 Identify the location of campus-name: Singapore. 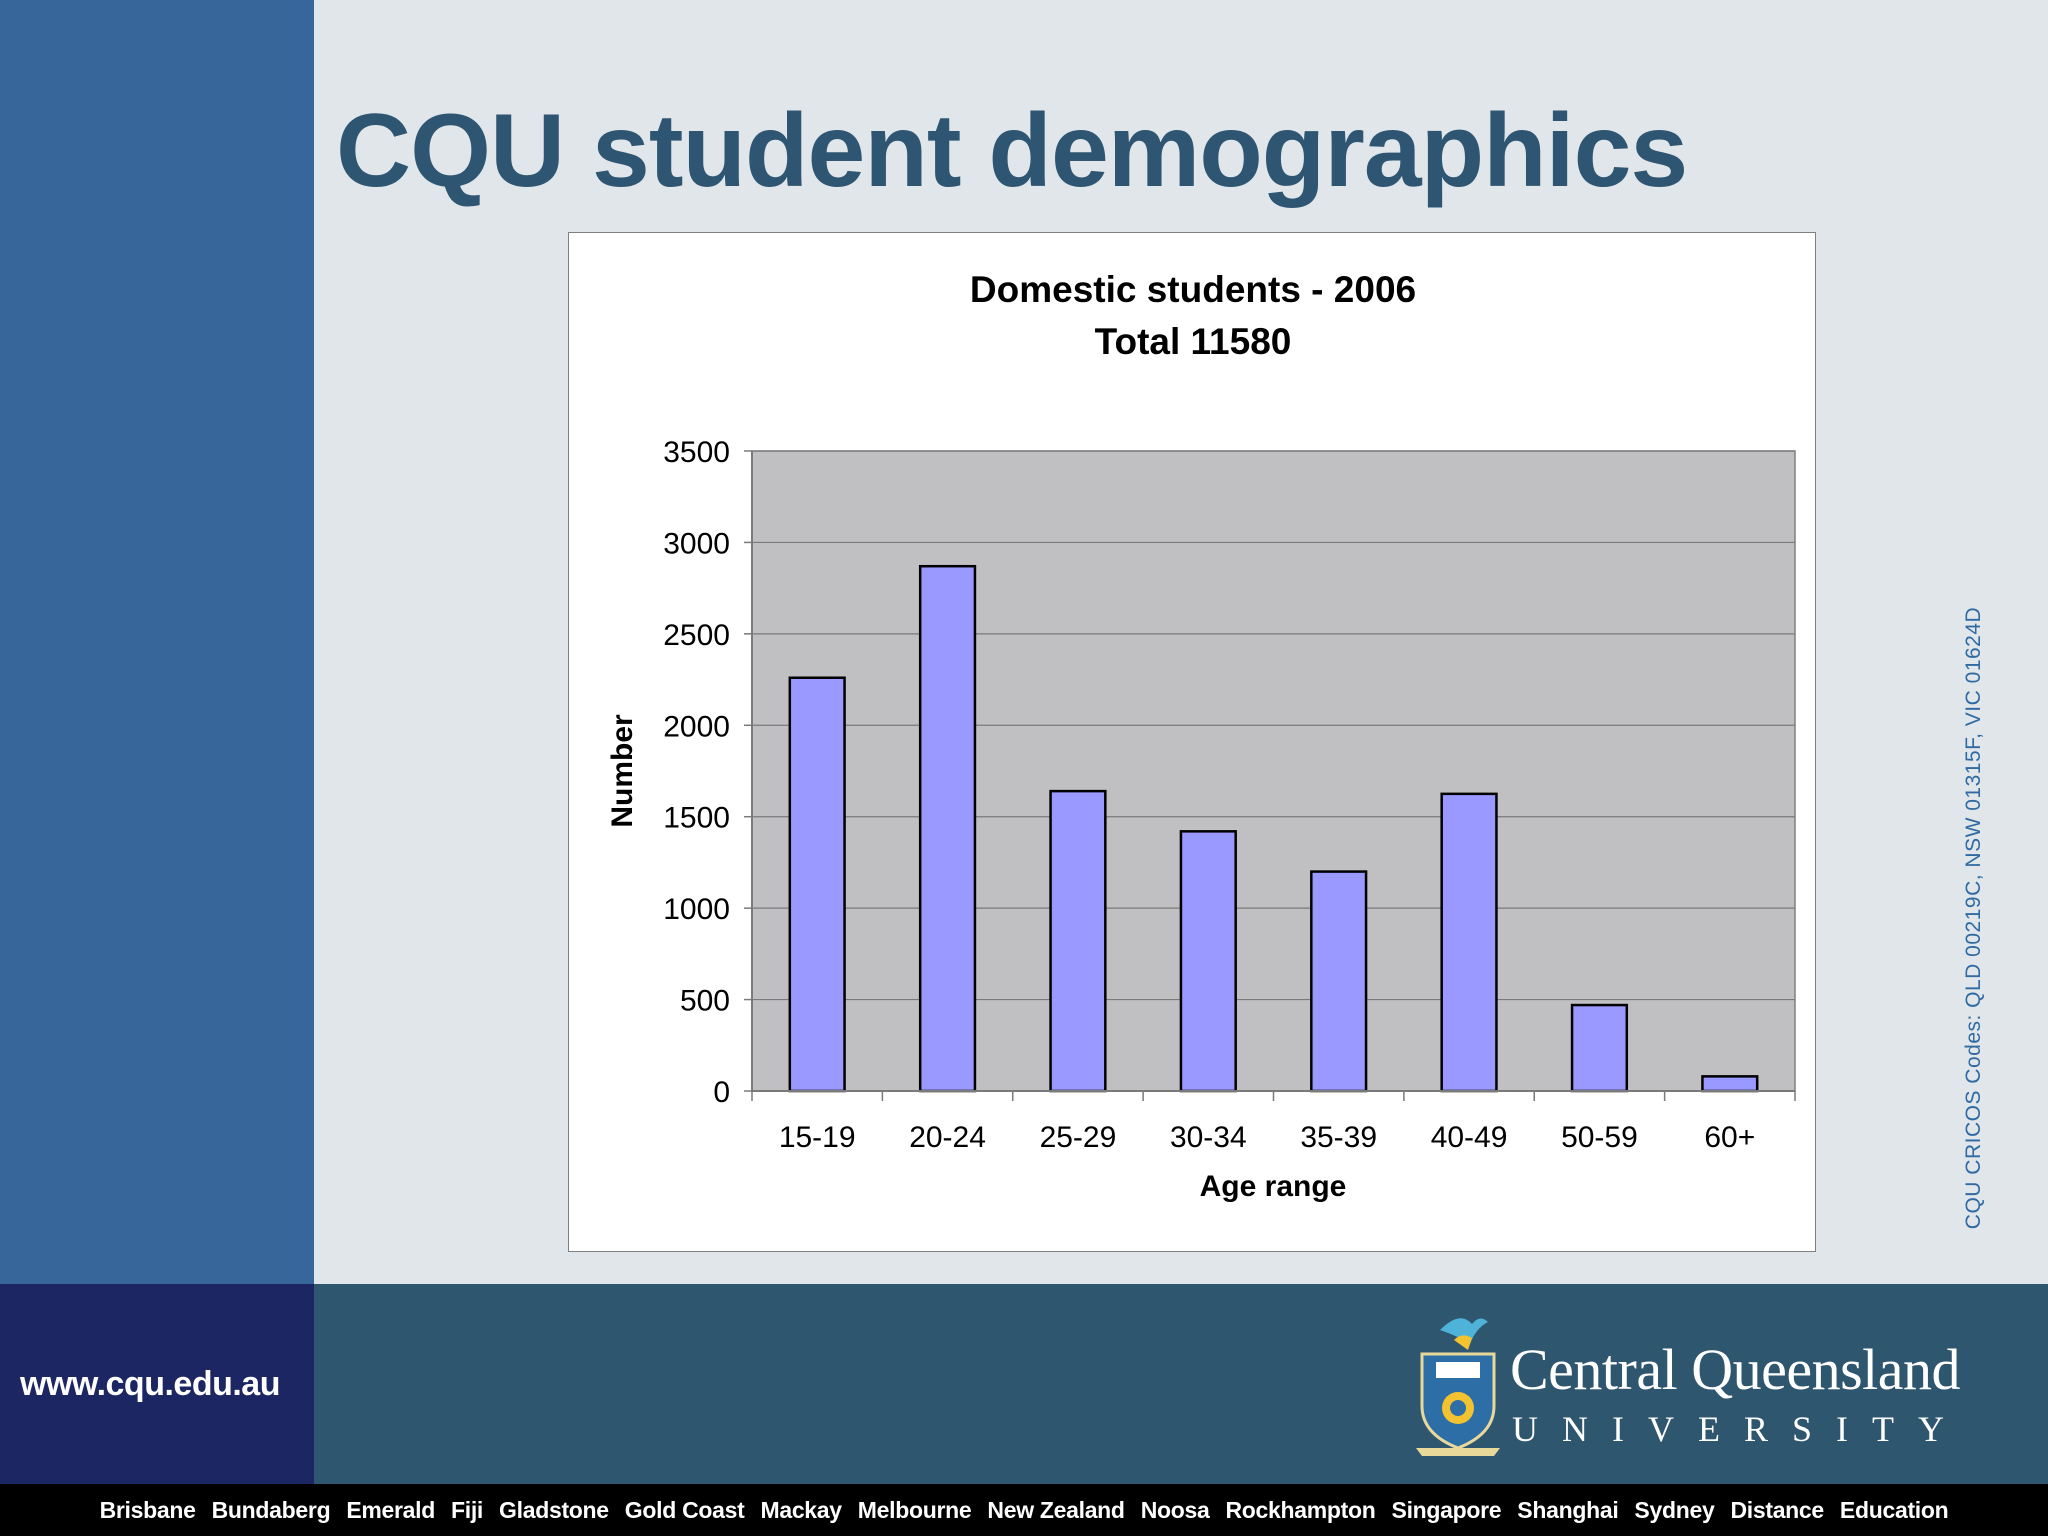
(1446, 1509).